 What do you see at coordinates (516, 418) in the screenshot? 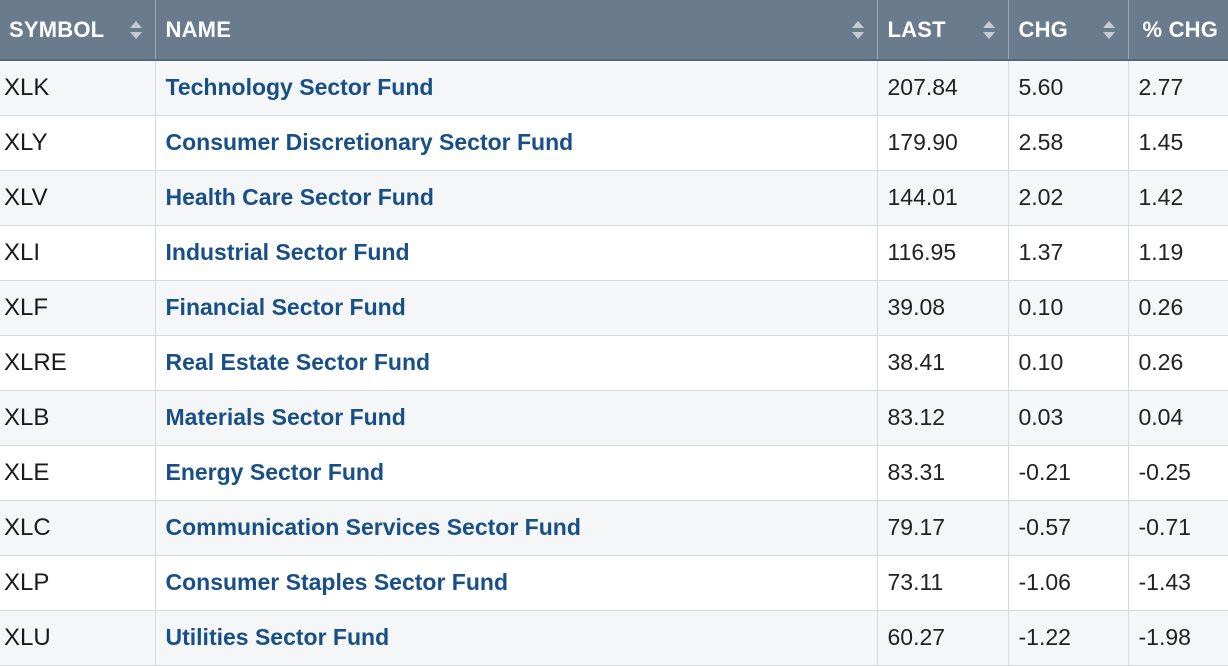
I see `name-cell: Materials Sector Fund` at bounding box center [516, 418].